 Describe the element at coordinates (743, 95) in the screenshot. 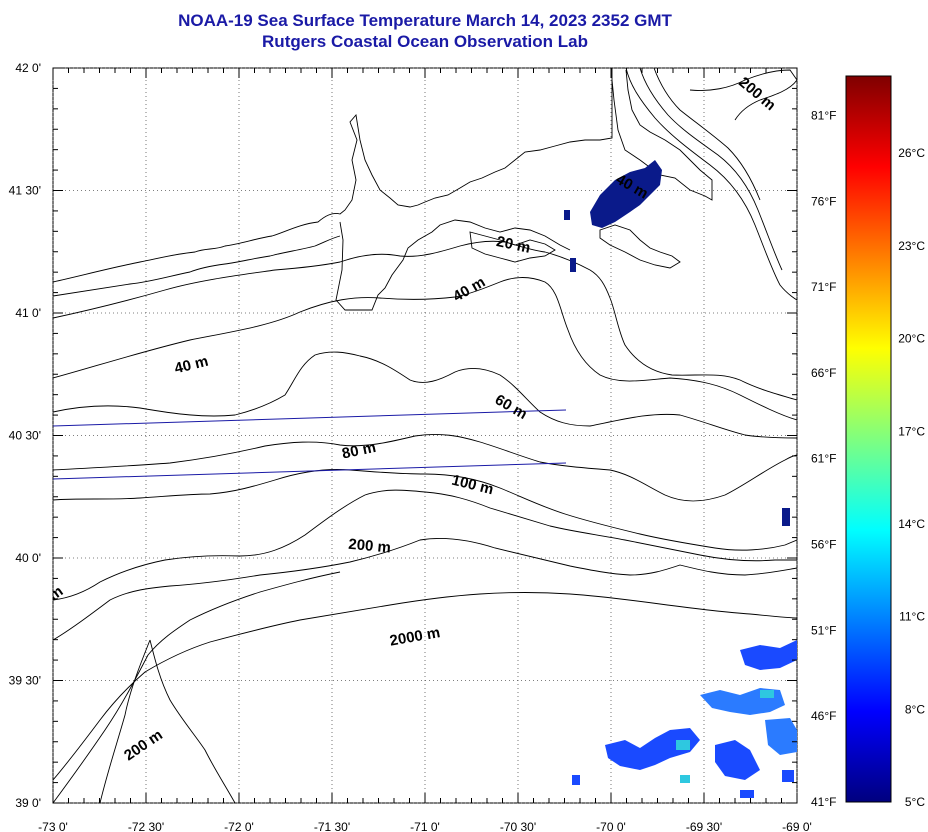

I see `contour-gulf-maine` at that location.